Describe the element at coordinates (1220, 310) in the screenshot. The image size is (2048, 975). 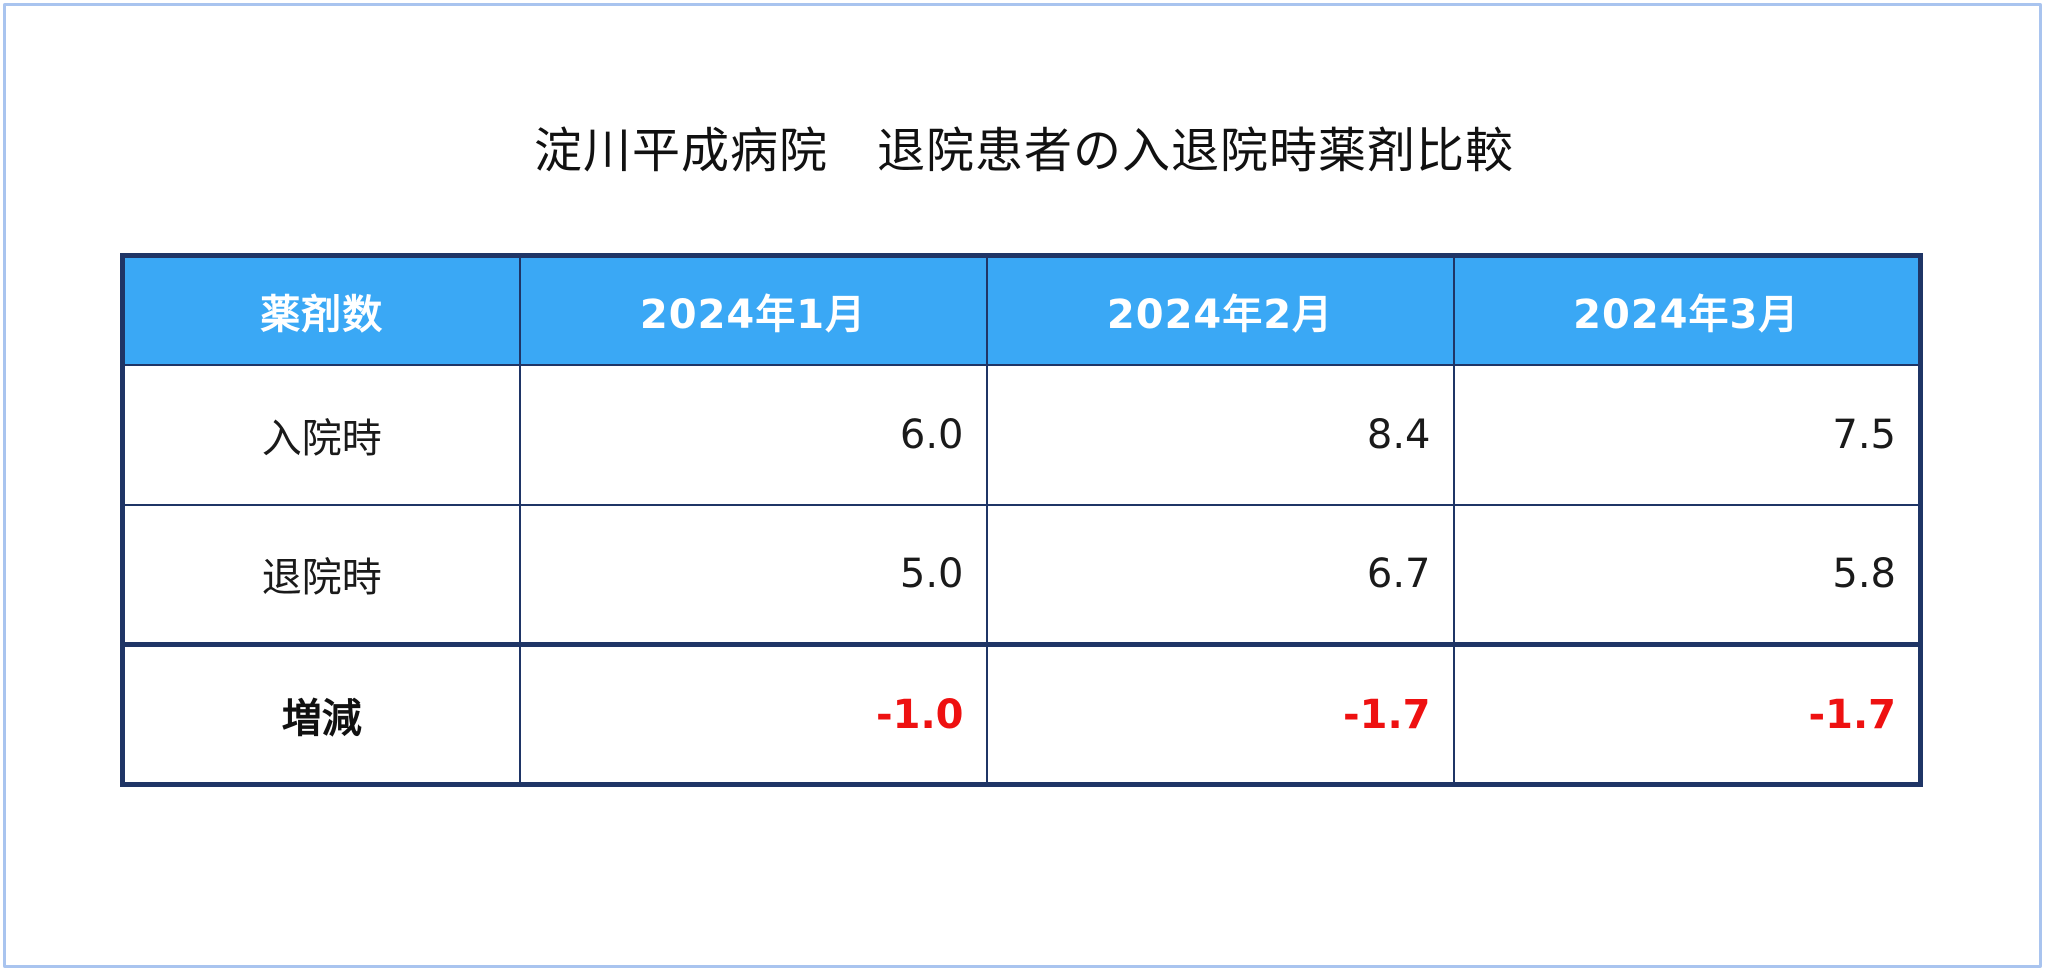
I see `column-header-2024-feb: 2024年2月` at that location.